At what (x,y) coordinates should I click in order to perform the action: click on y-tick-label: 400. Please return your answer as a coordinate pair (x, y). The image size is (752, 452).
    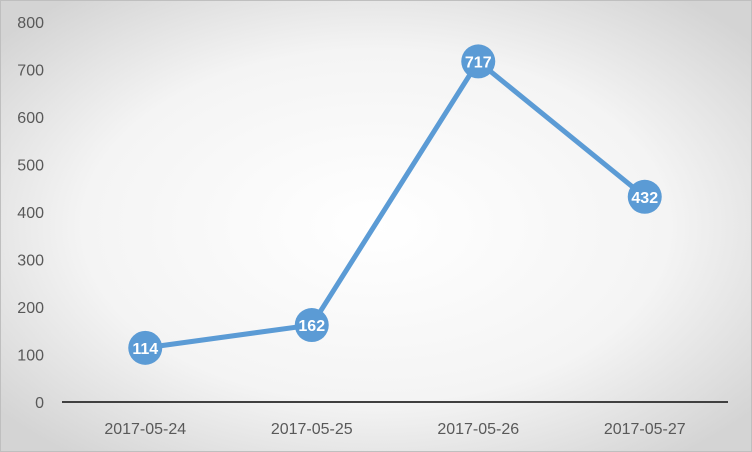
    Looking at the image, I should click on (30, 213).